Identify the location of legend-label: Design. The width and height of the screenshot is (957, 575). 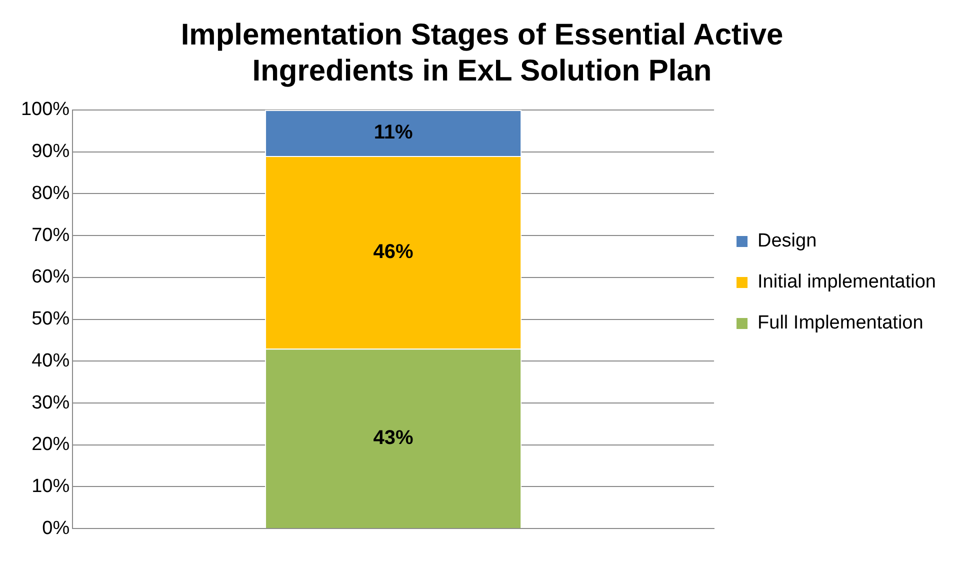
(787, 241).